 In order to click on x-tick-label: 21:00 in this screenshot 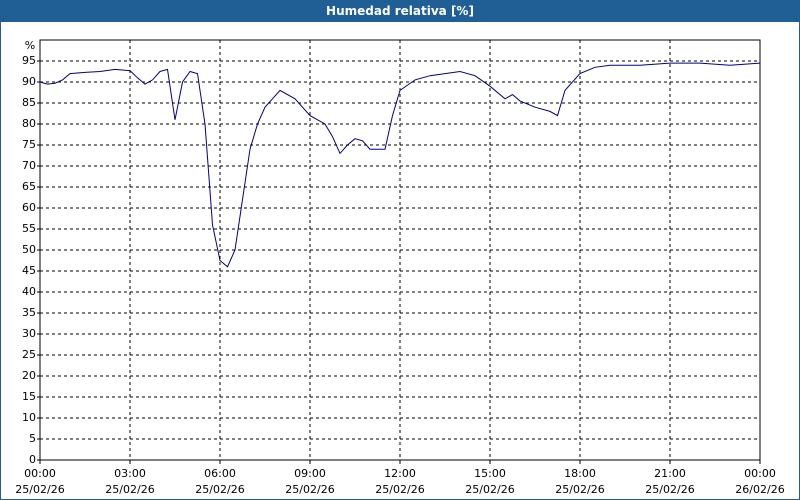, I will do `click(670, 473)`.